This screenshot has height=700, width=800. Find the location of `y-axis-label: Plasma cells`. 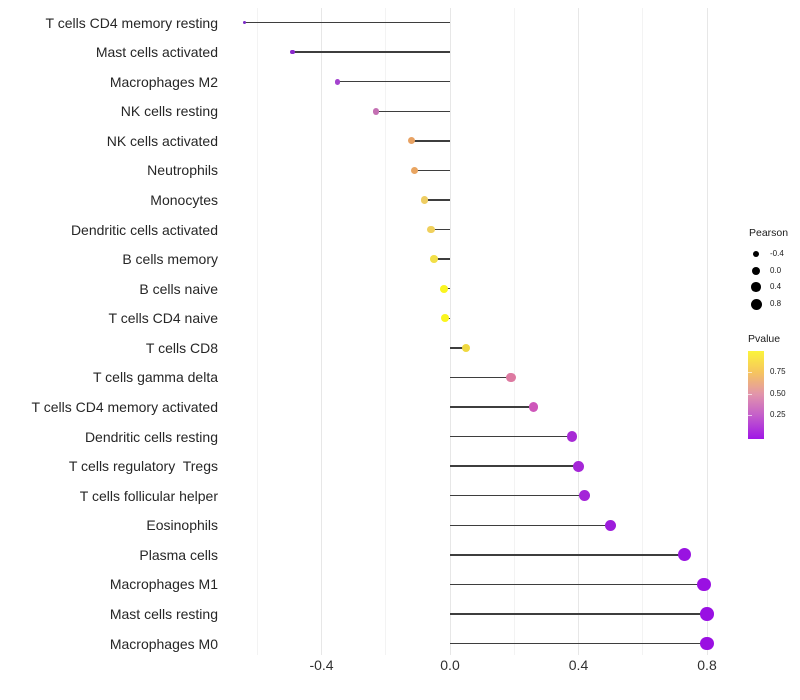

y-axis-label: Plasma cells is located at coordinates (178, 554).